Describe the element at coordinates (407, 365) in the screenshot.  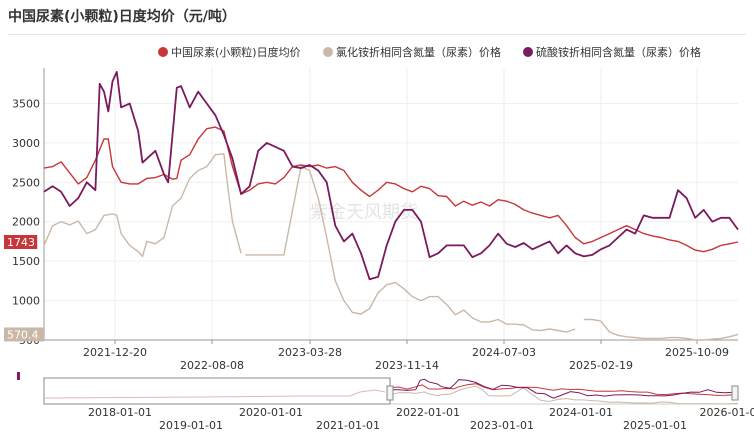
I see `x-tick-label: 2023-11-14` at that location.